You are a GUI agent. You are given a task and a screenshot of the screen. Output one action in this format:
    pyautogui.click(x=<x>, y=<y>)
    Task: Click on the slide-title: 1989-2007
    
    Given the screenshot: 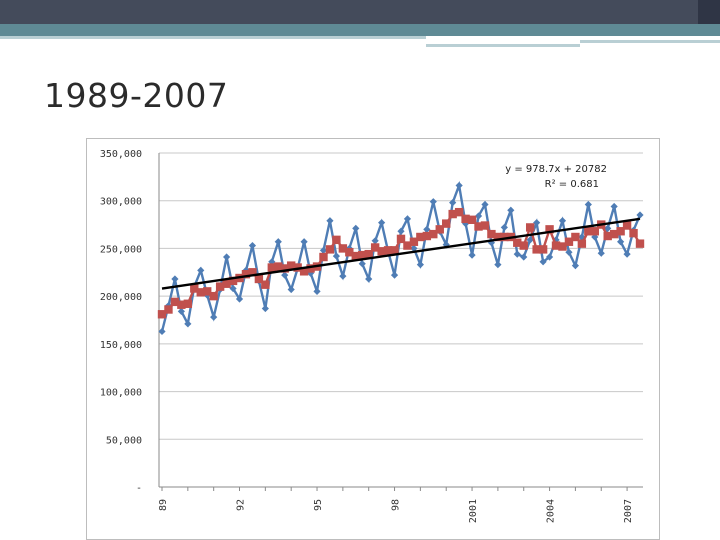 What is the action you would take?
    pyautogui.click(x=136, y=95)
    